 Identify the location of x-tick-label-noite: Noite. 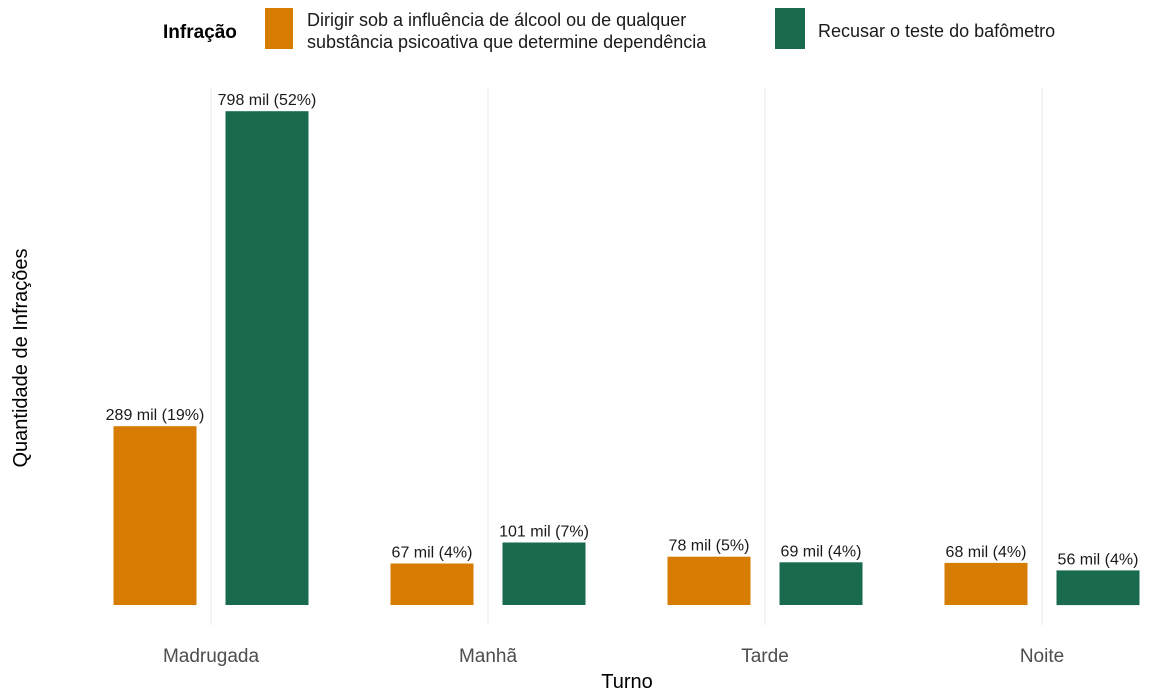
(1042, 656).